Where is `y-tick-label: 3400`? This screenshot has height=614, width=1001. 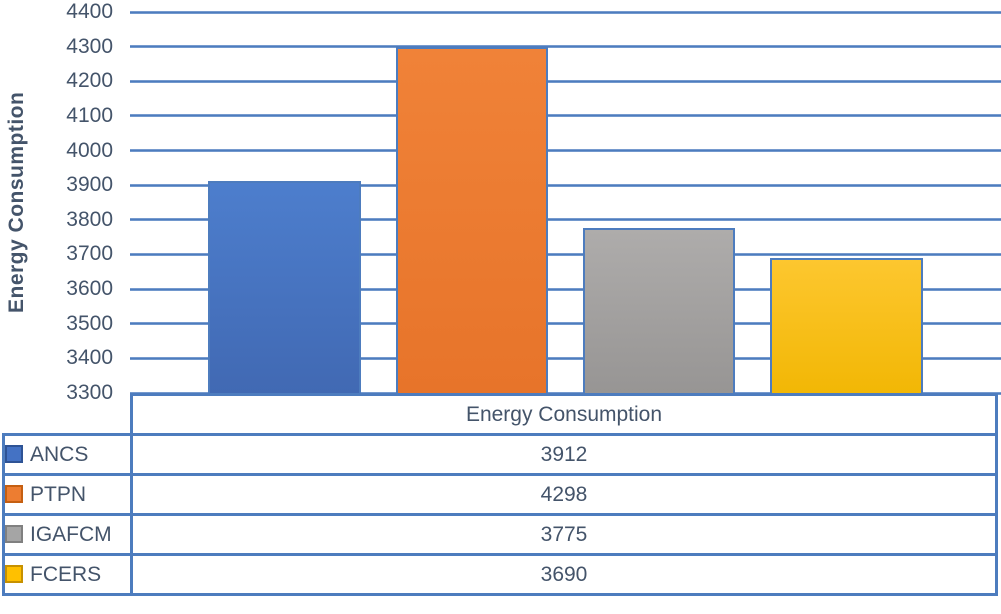
y-tick-label: 3400 is located at coordinates (89, 358).